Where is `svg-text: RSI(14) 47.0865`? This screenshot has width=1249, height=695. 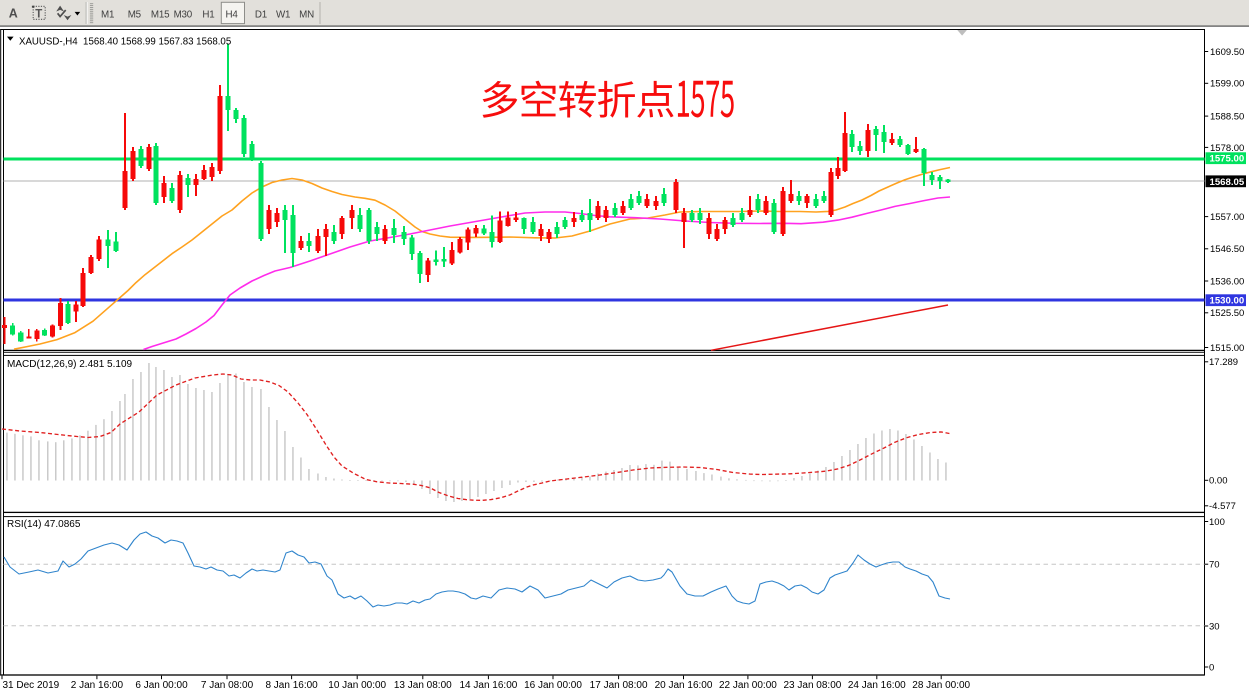
svg-text: RSI(14) 47.0865 is located at coordinates (44, 524).